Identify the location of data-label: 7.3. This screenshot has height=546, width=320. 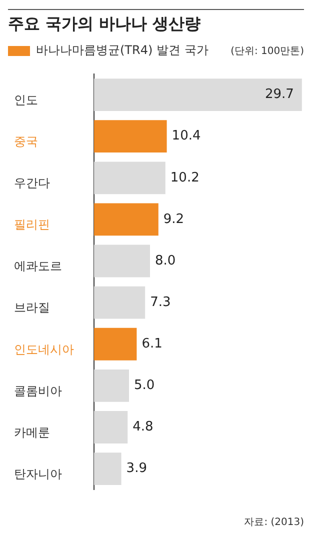
(160, 302).